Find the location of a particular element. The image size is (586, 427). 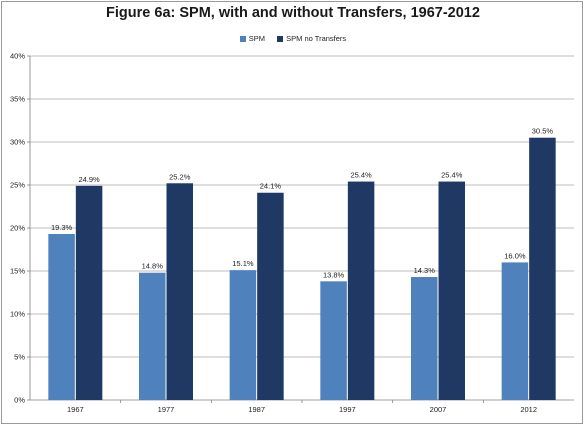

x-category-label: 2007 is located at coordinates (438, 409).